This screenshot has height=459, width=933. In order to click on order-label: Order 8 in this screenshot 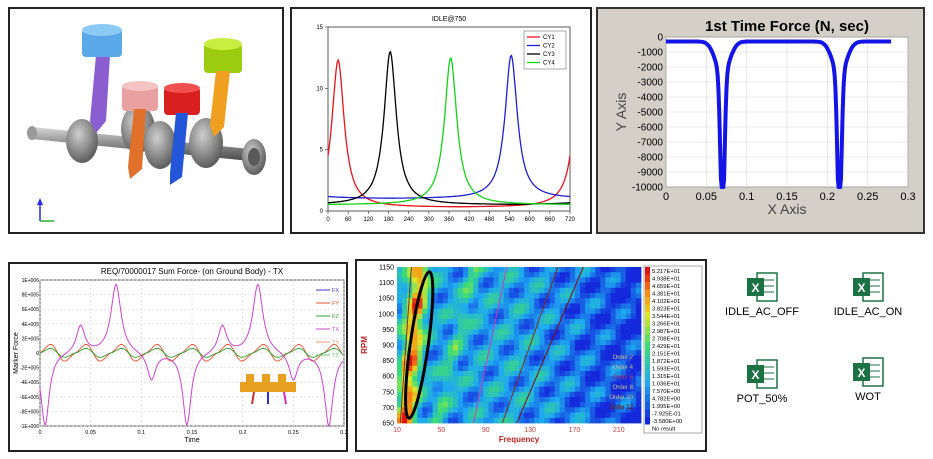, I will do `click(623, 388)`.